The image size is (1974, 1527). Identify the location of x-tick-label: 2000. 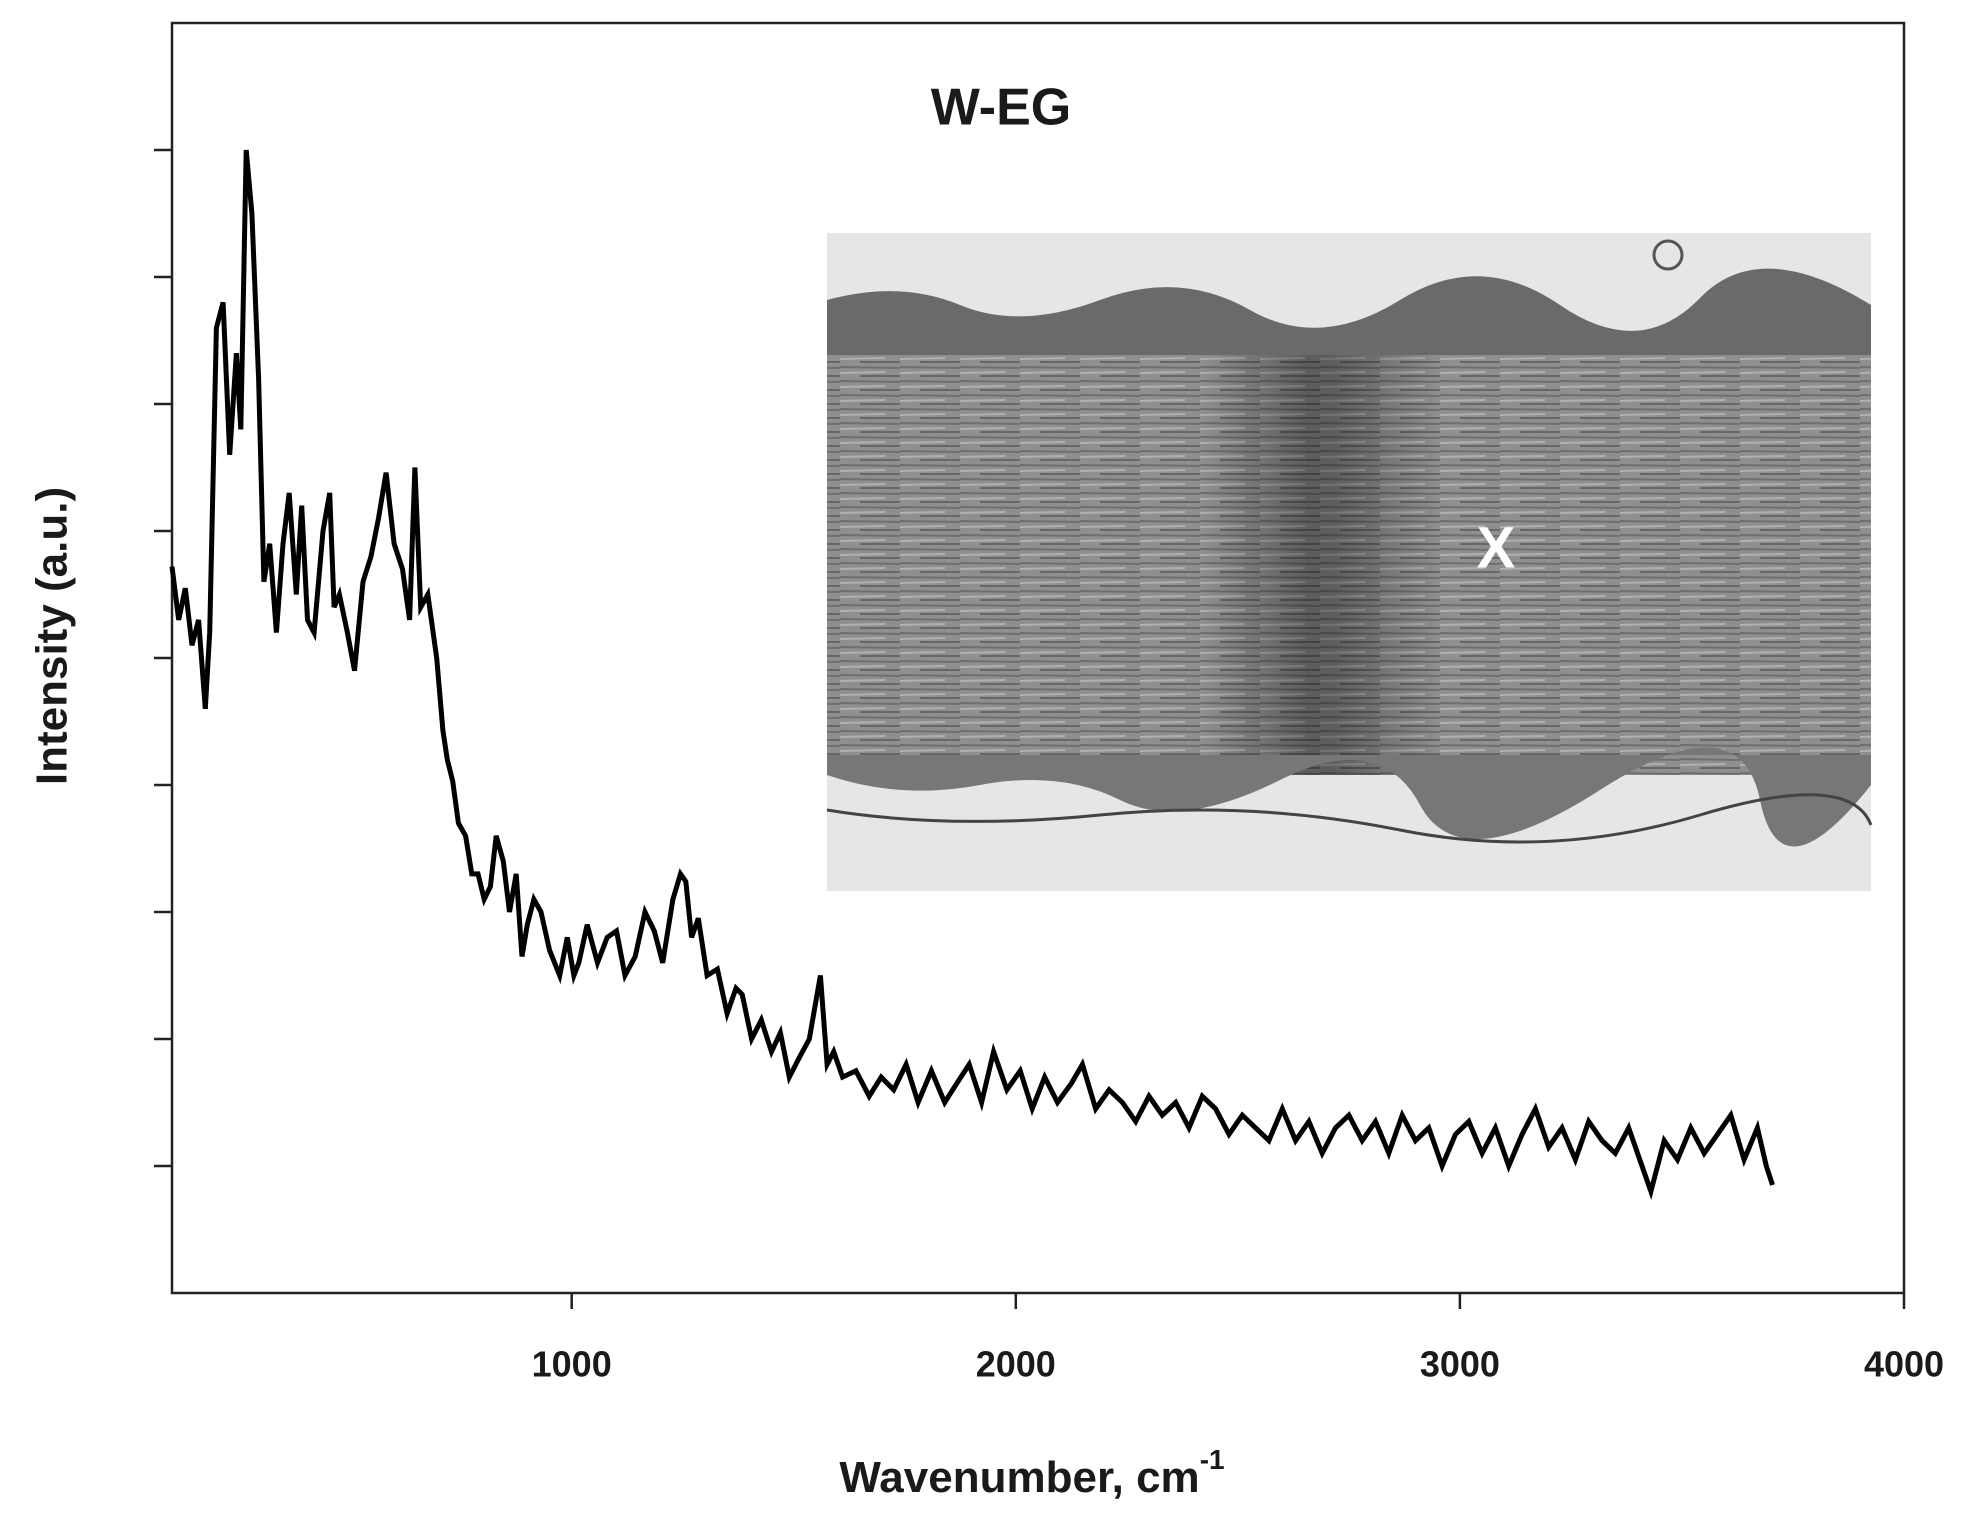
(1016, 1364).